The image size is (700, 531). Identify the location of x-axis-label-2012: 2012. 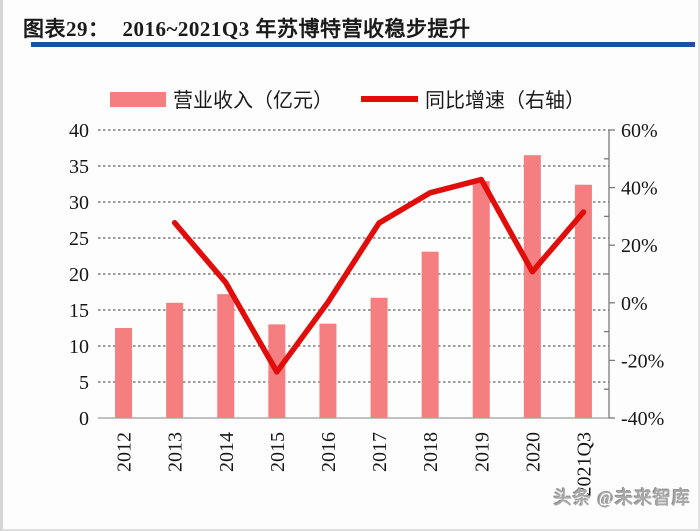
(125, 452).